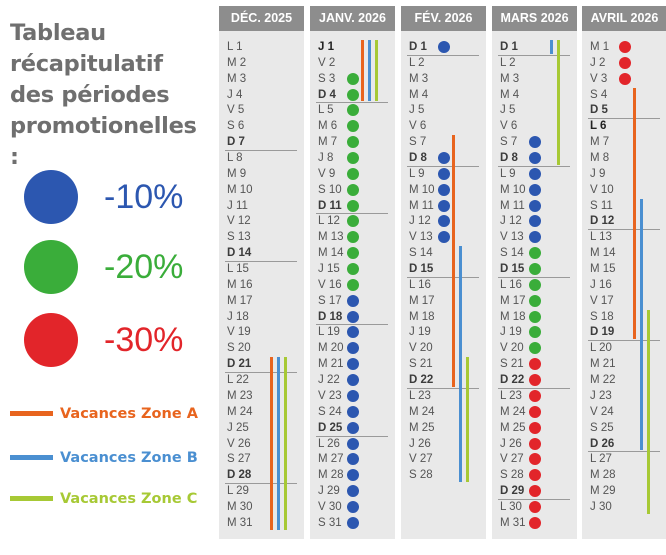  What do you see at coordinates (443, 301) in the screenshot?
I see `day-row: M 17` at bounding box center [443, 301].